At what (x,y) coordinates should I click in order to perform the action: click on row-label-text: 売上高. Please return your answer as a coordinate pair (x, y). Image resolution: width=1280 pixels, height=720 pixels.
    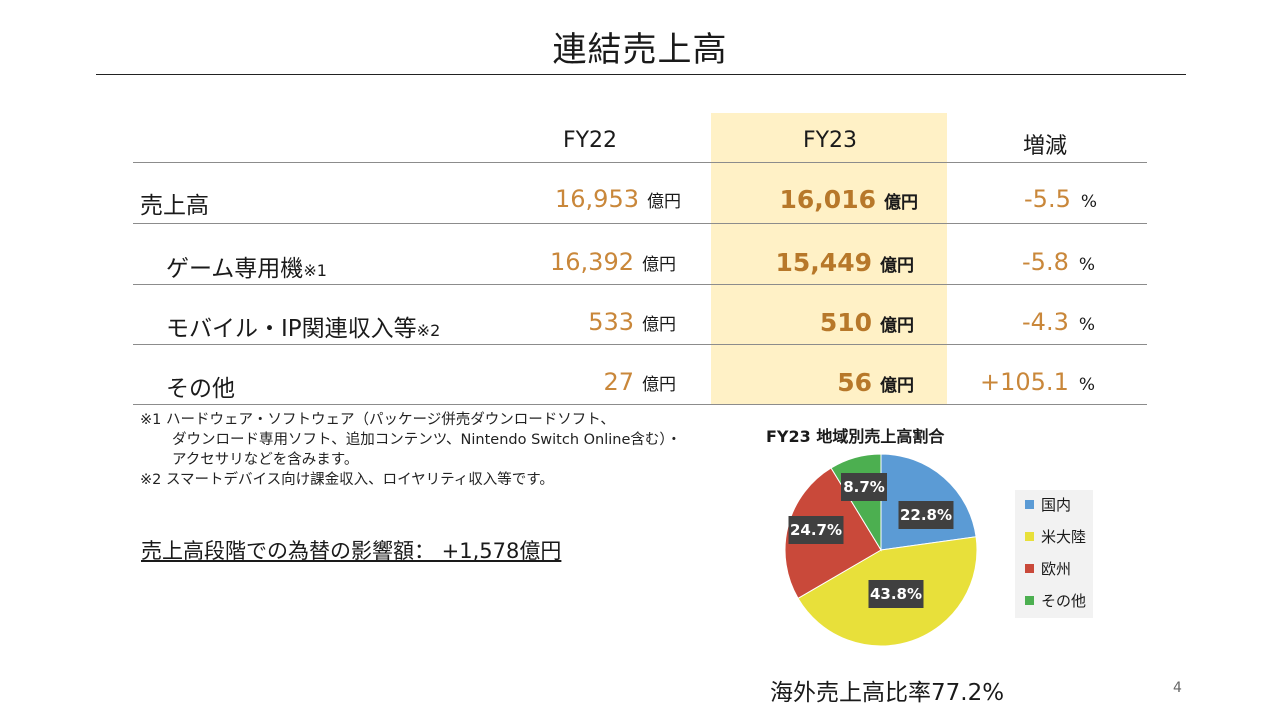
    Looking at the image, I should click on (174, 206).